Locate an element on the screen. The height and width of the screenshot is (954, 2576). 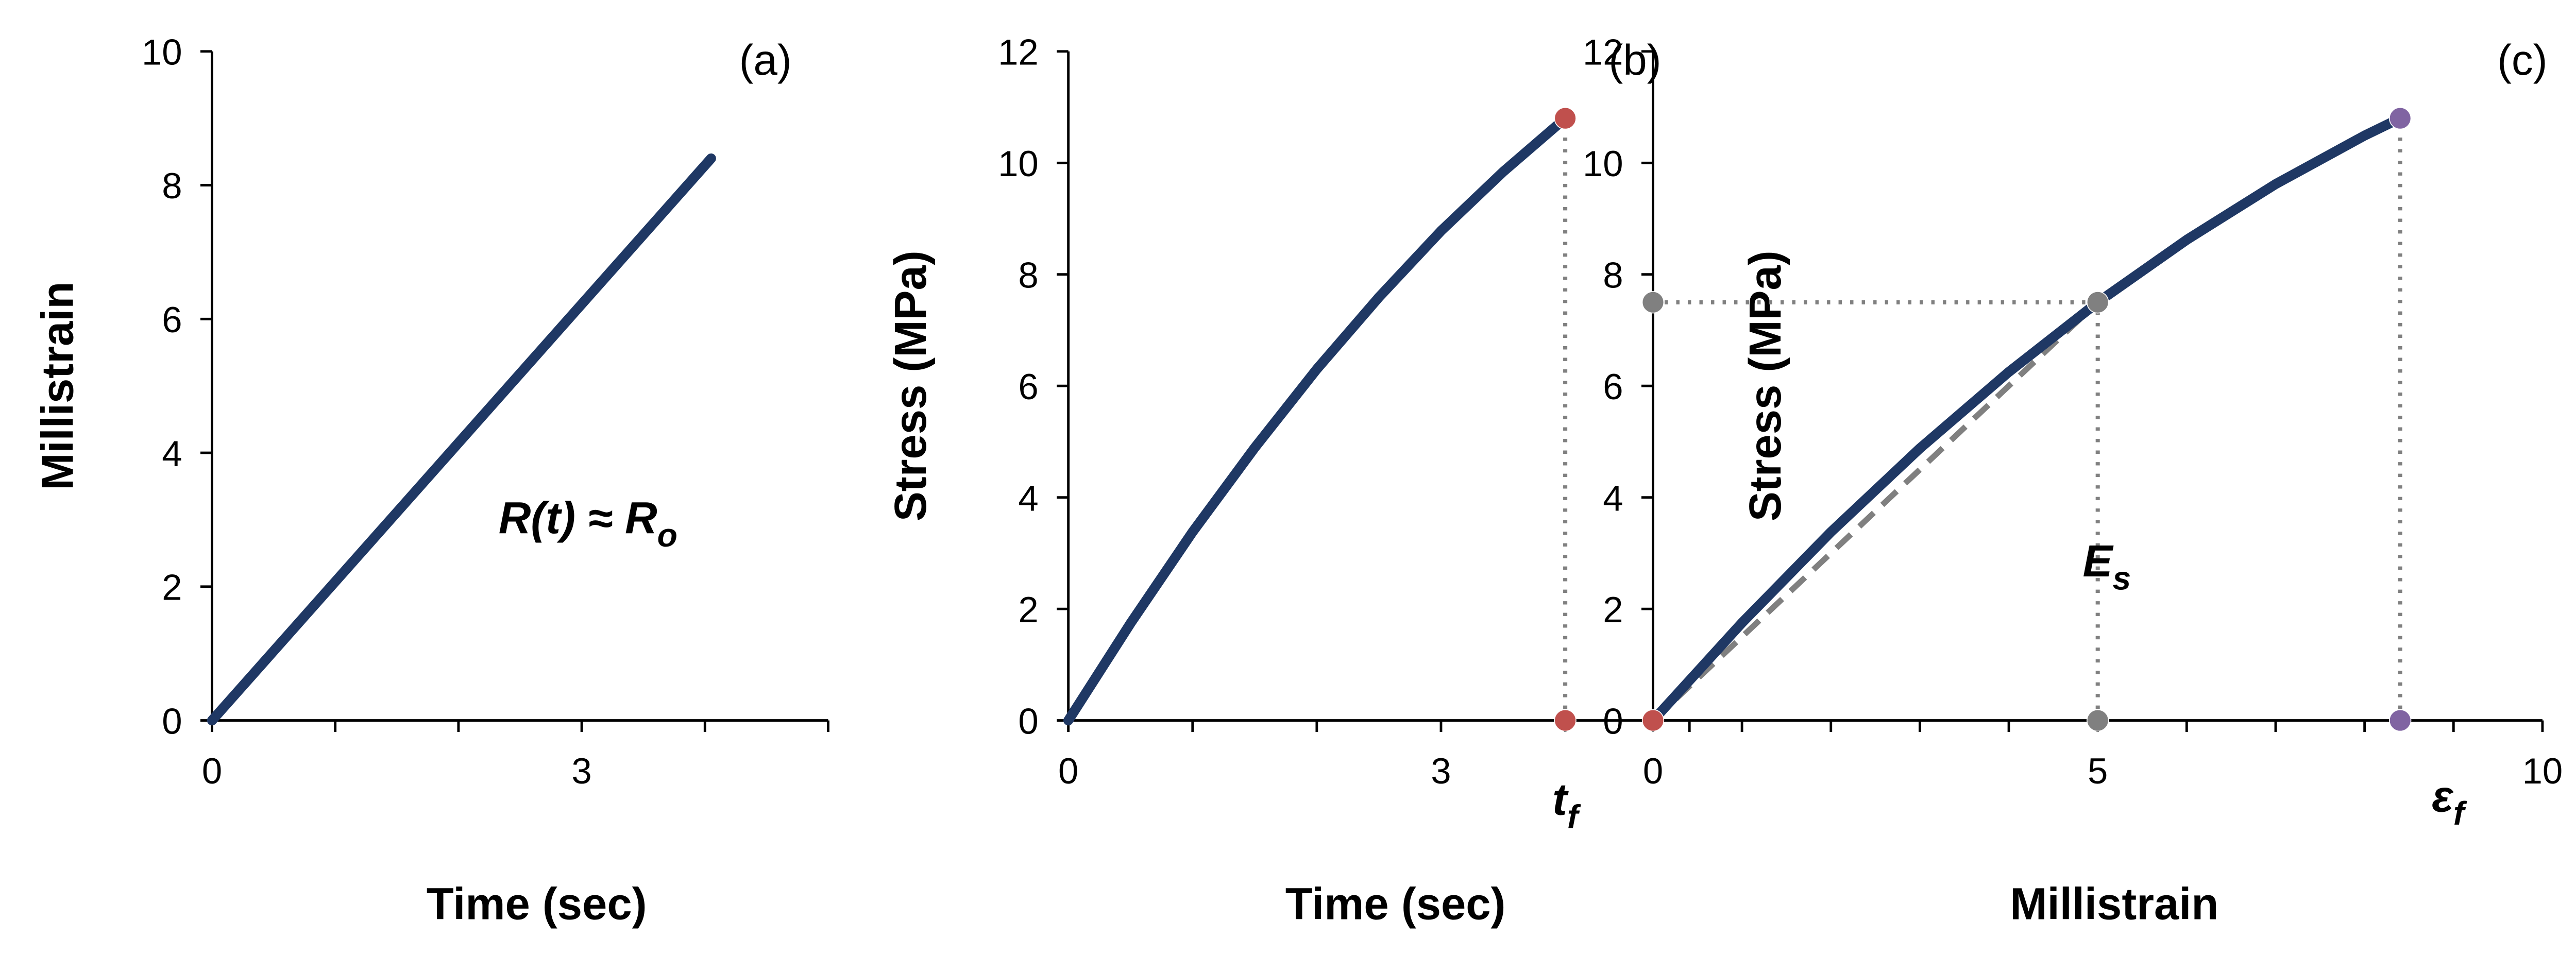
annotation-subscript: s is located at coordinates (2121, 578).